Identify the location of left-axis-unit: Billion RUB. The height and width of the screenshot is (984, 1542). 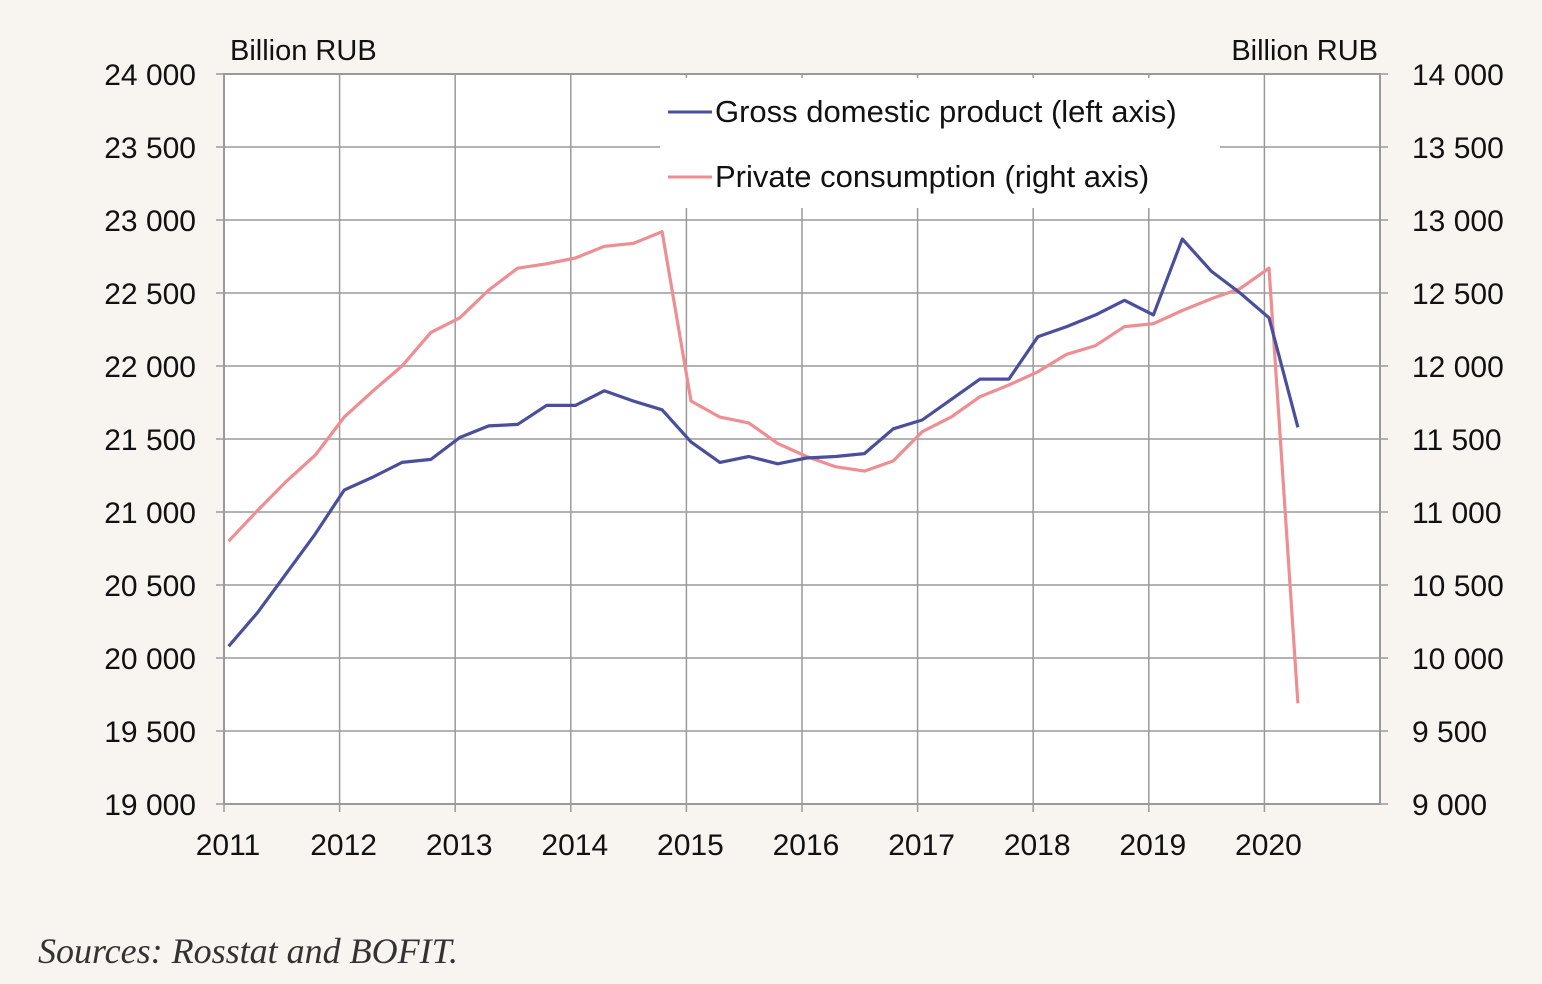
(303, 51).